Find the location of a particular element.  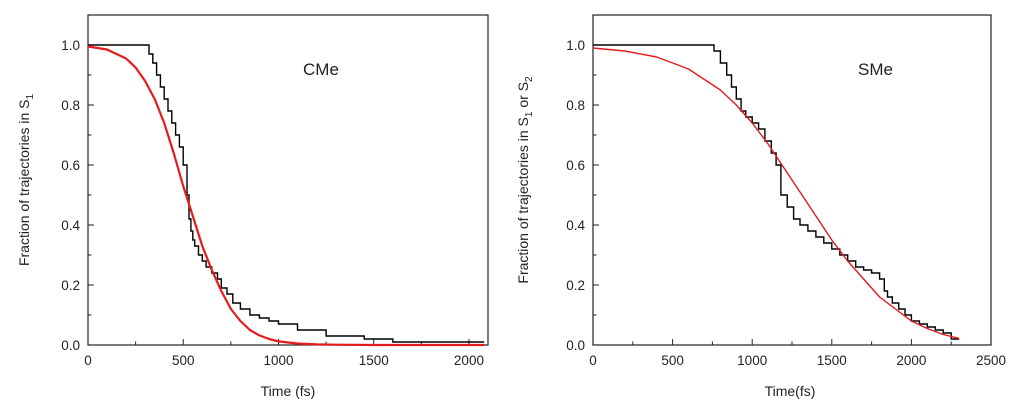

y-tick-label-sme: 0.6 is located at coordinates (575, 165).